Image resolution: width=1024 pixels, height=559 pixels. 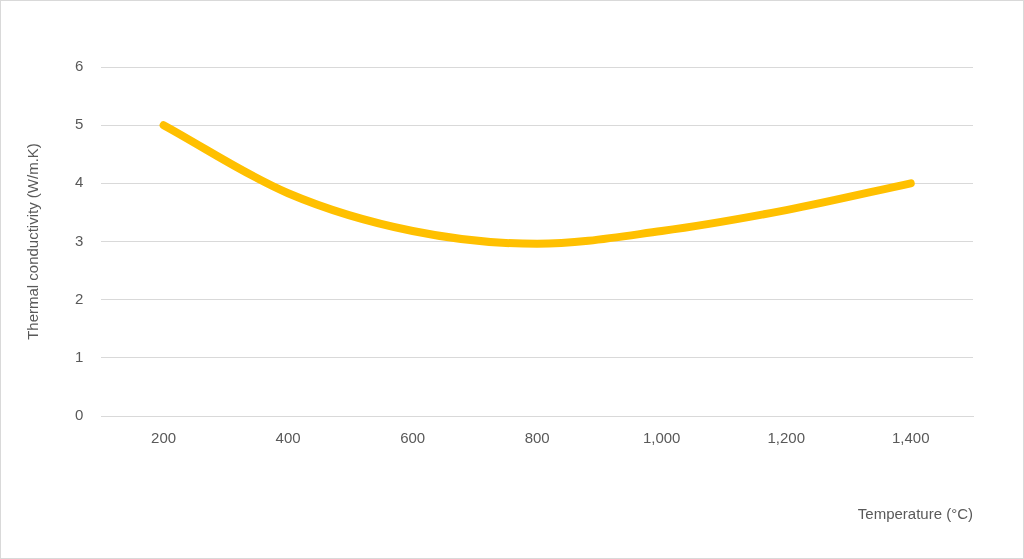 What do you see at coordinates (786, 438) in the screenshot?
I see `x-tick-label: 1,200` at bounding box center [786, 438].